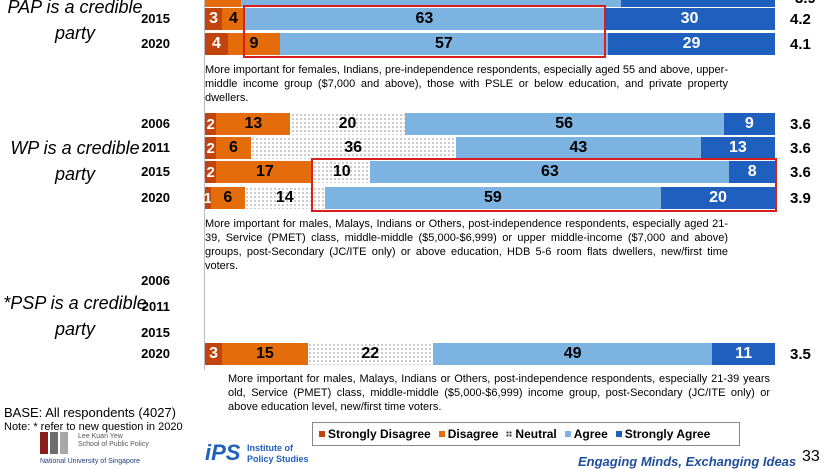 The image size is (830, 469). I want to click on highlight-box, so click(544, 185).